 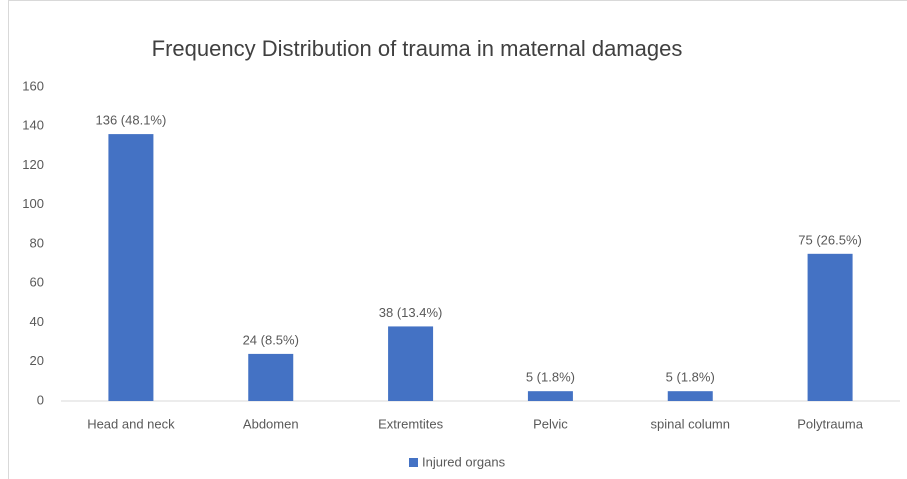 What do you see at coordinates (37, 321) in the screenshot?
I see `y-tick-label: 40` at bounding box center [37, 321].